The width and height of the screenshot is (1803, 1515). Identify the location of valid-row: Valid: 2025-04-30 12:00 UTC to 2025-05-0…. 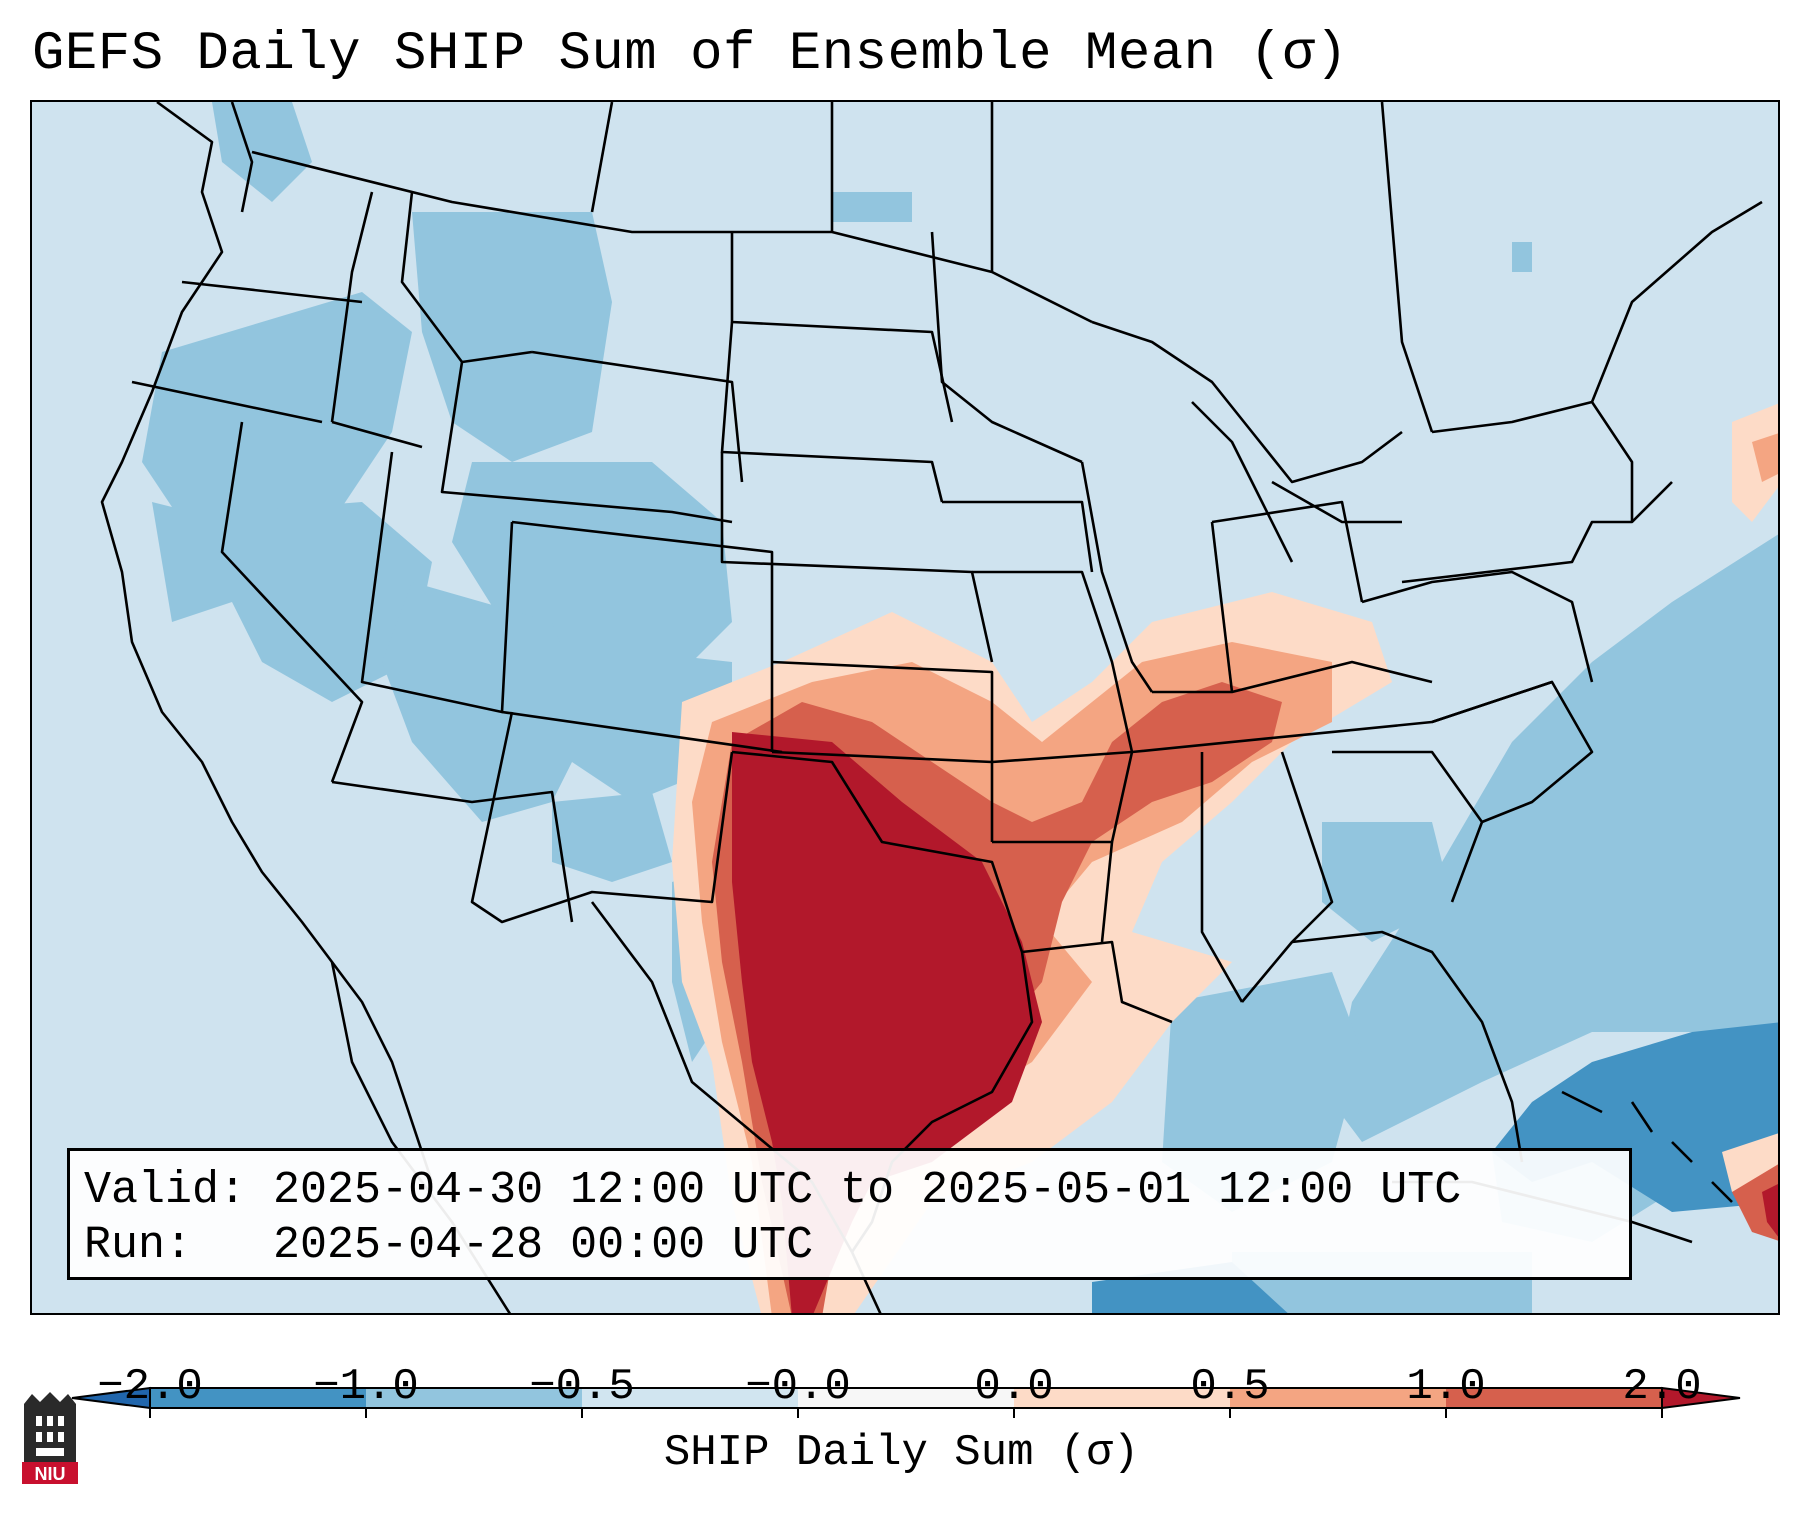
(856, 1190).